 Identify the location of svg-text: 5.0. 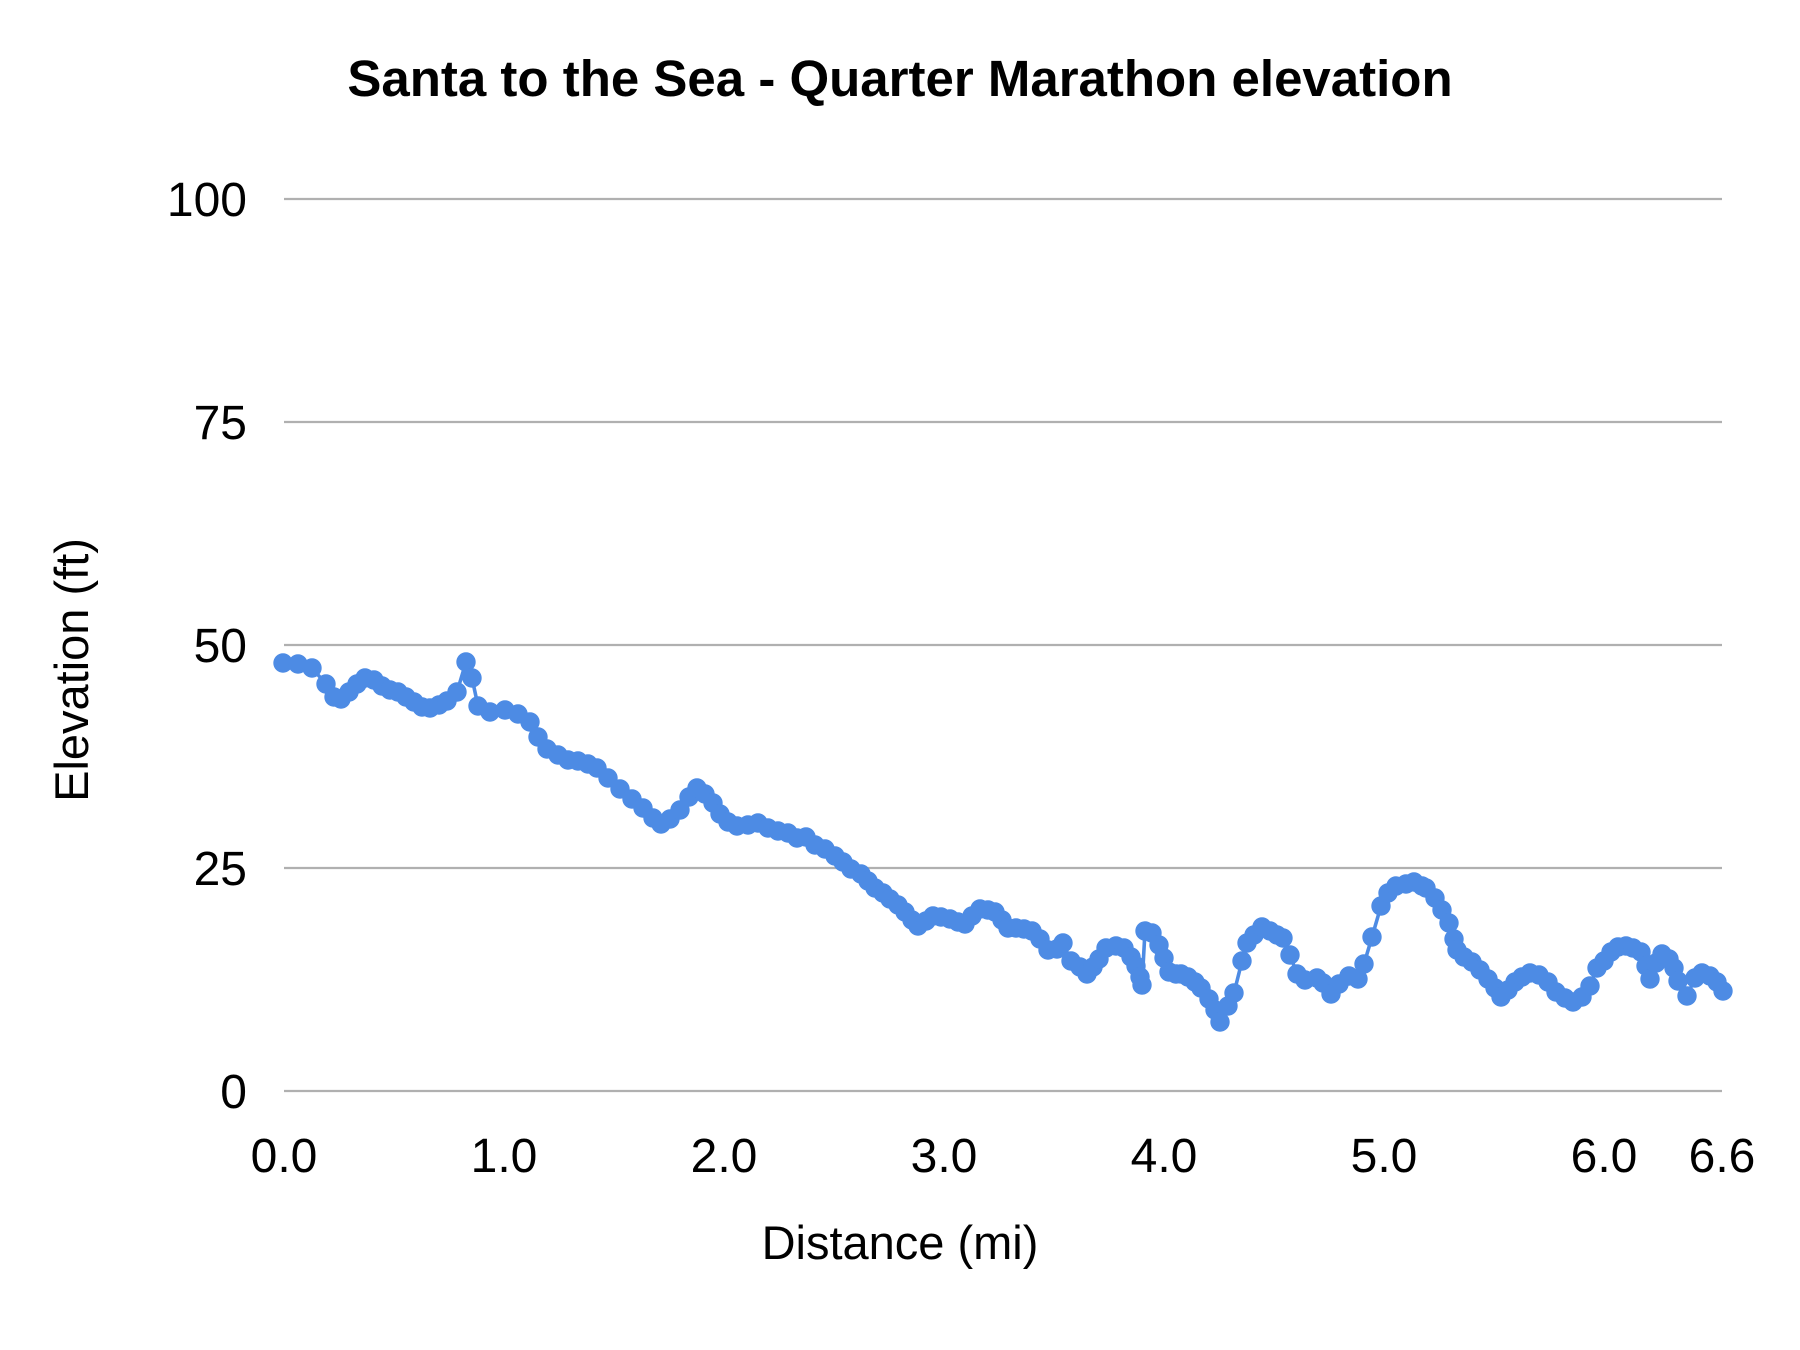
(1384, 1156).